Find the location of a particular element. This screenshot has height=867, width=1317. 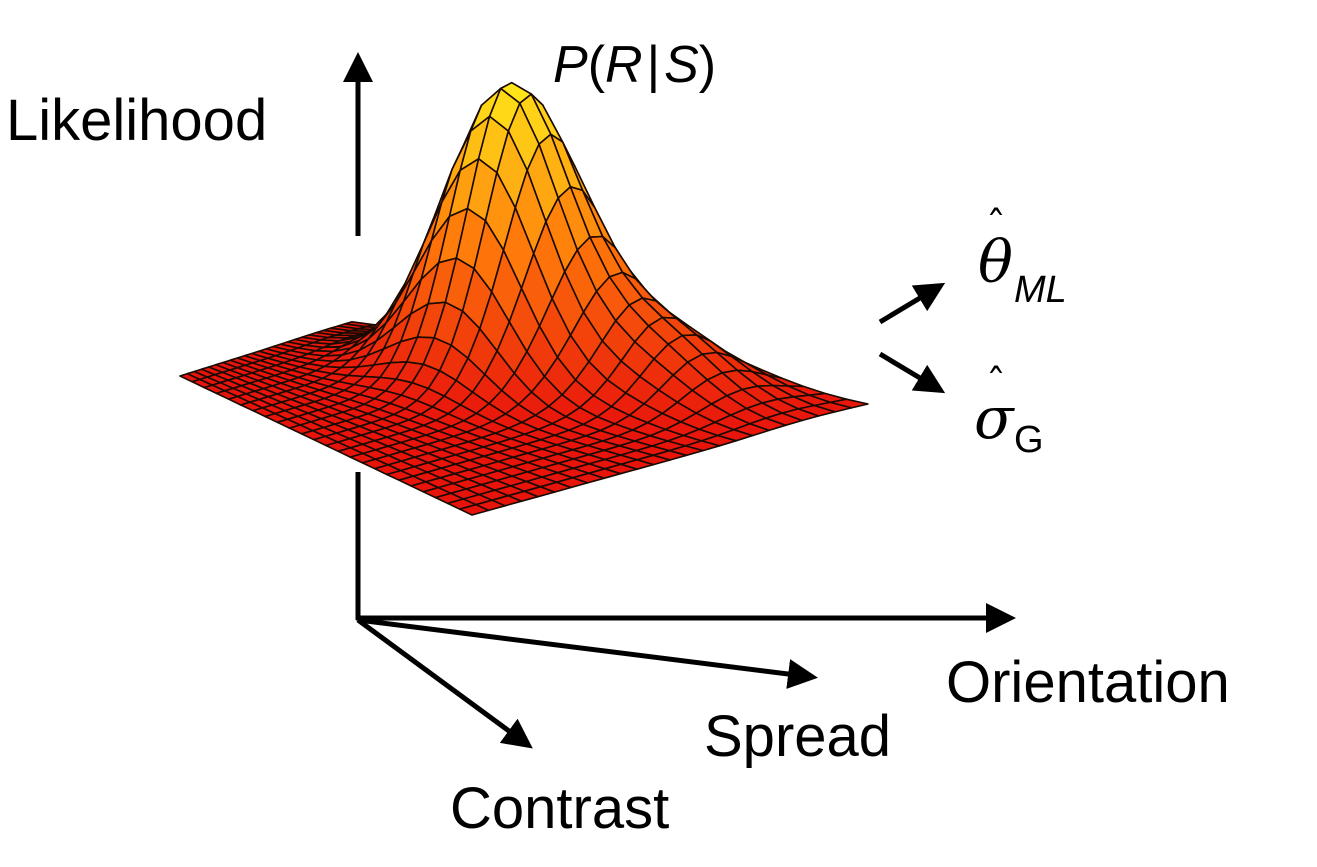

title-stimulus: S is located at coordinates (681, 65).